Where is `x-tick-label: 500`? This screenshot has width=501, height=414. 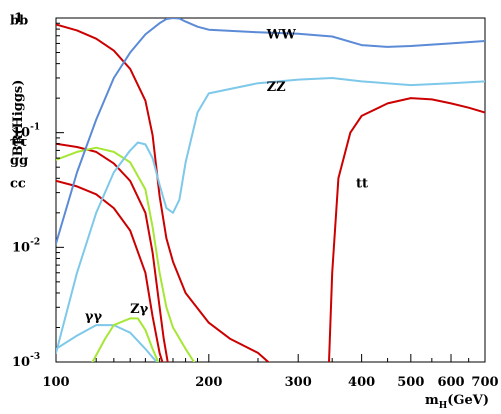 x-tick-label: 500 is located at coordinates (410, 382).